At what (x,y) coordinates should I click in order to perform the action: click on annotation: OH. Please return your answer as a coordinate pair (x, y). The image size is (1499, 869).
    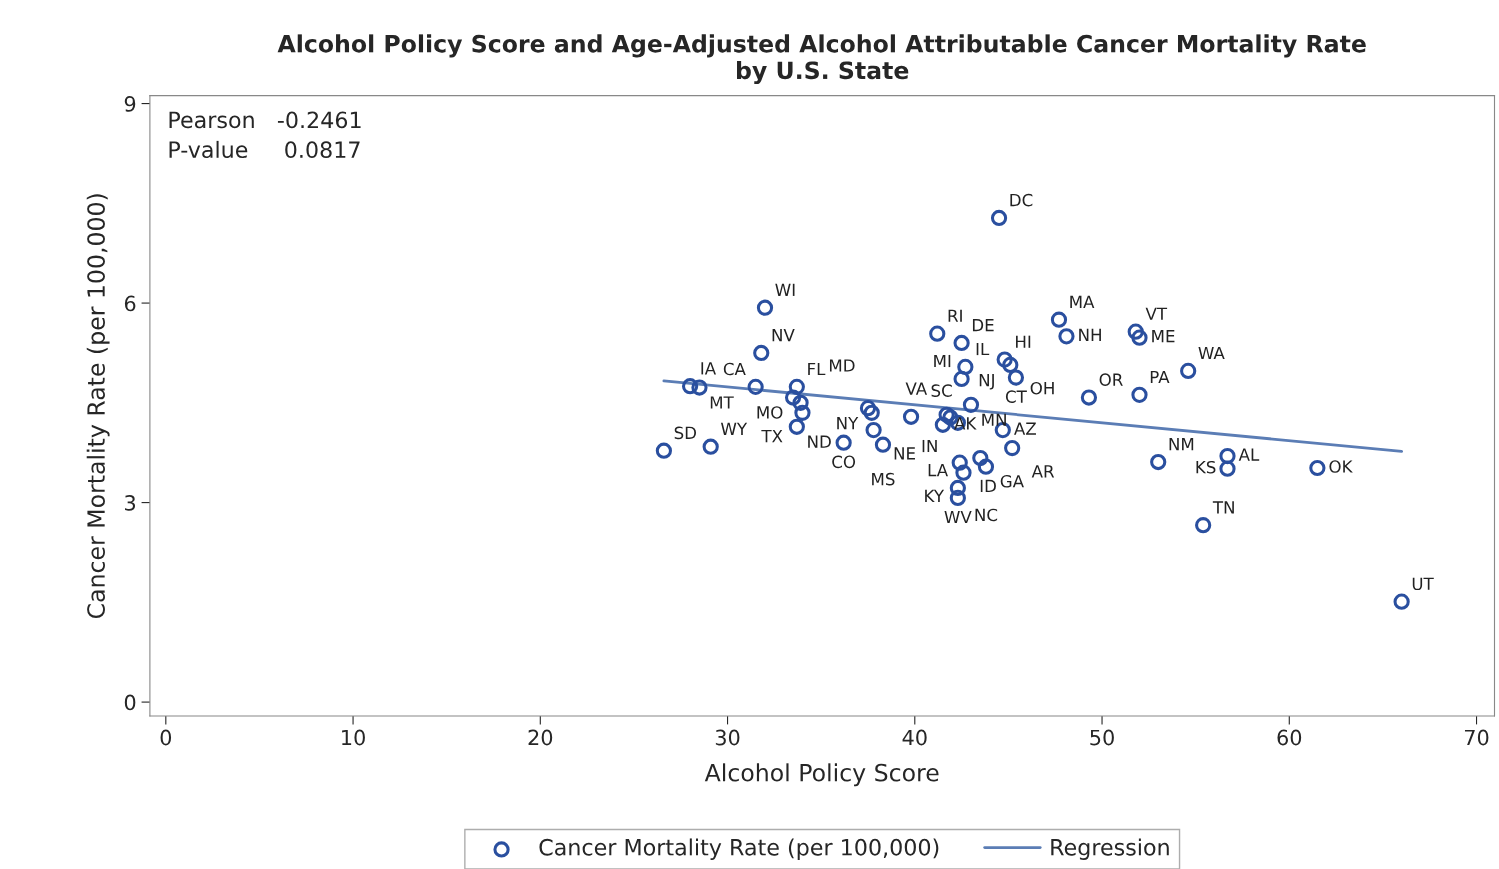
    Looking at the image, I should click on (1042, 388).